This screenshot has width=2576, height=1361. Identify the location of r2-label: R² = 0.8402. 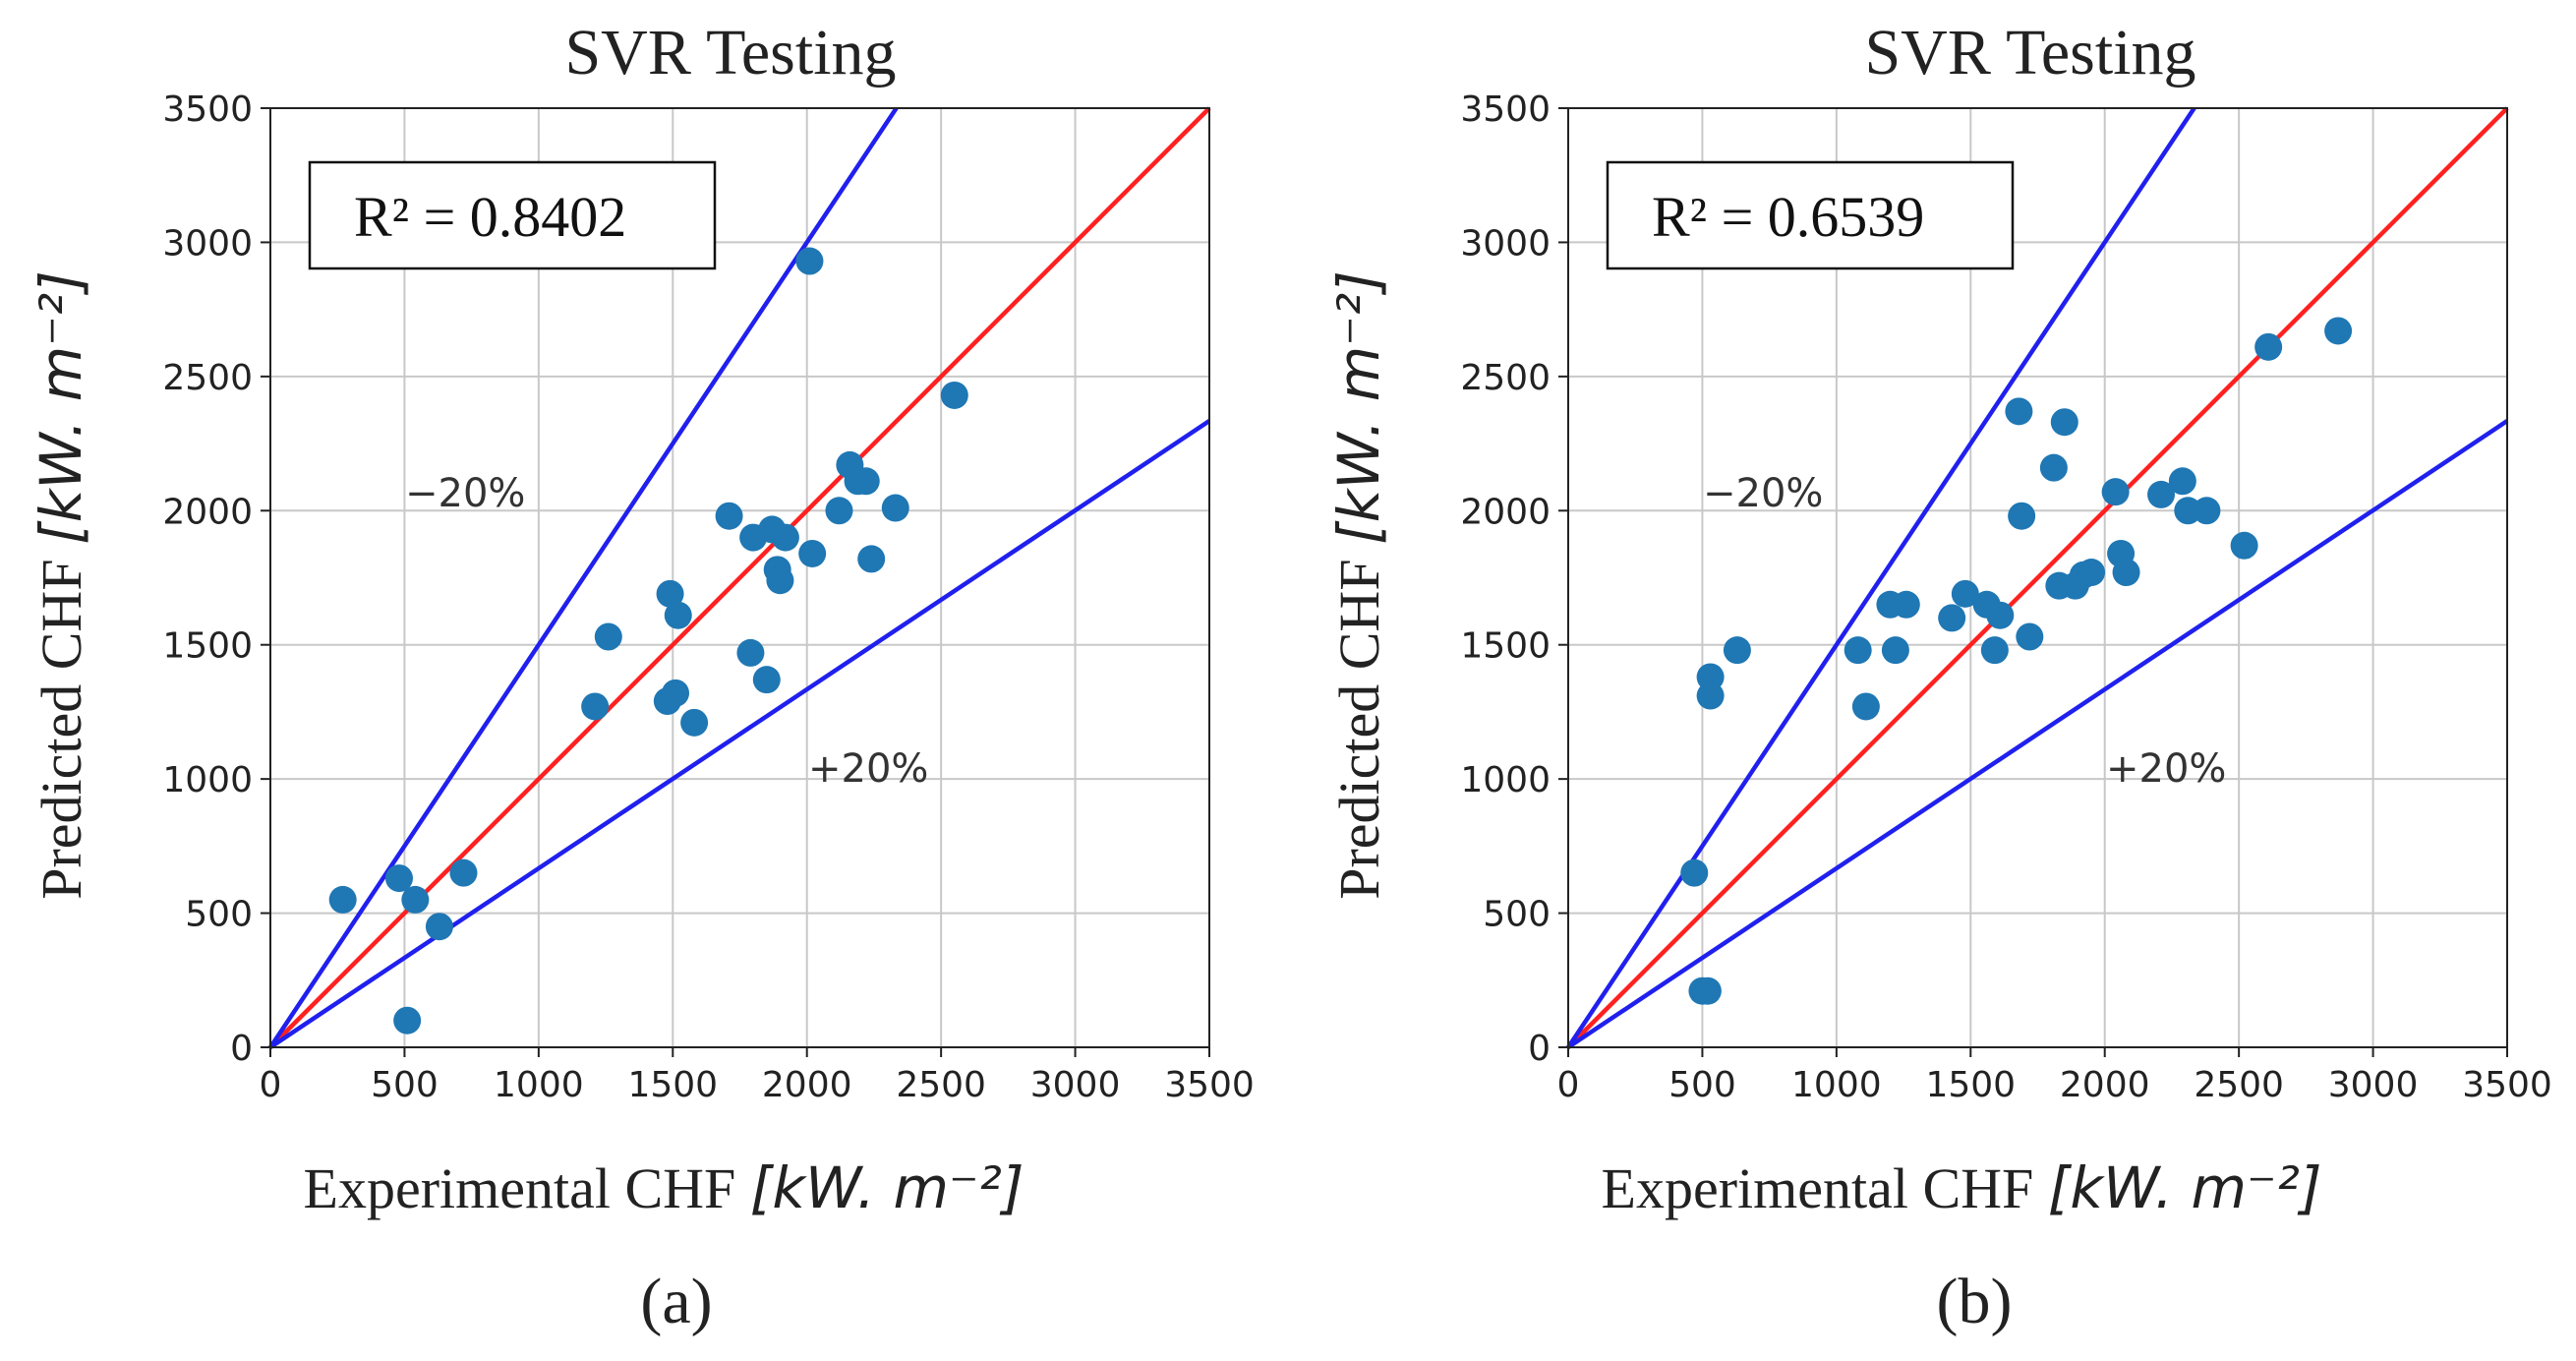
(490, 217).